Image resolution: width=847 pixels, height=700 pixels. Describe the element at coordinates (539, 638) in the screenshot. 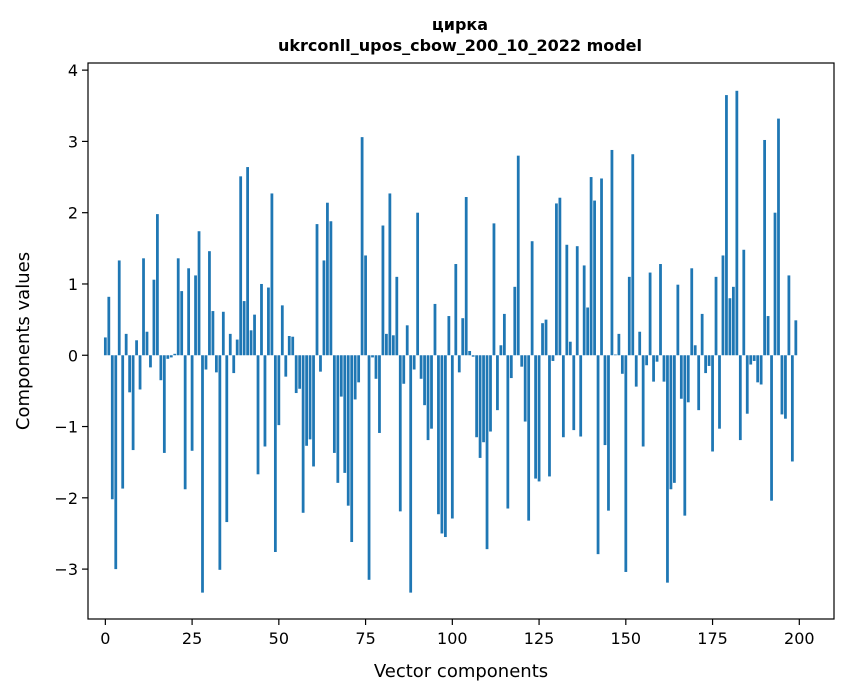

I see `x-tick-label: 125` at that location.